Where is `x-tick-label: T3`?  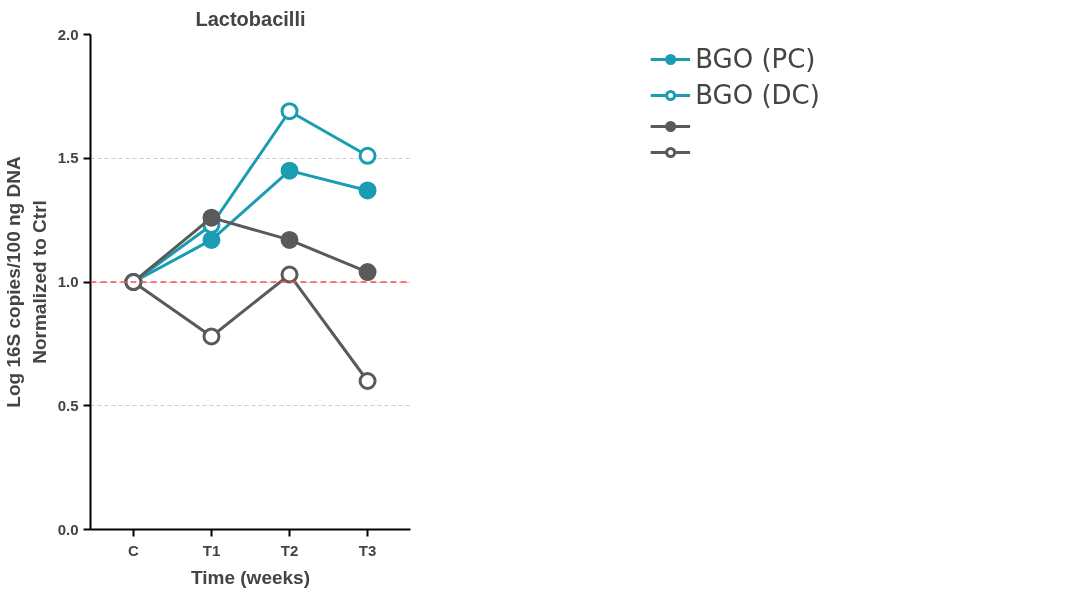
x-tick-label: T3 is located at coordinates (367, 550).